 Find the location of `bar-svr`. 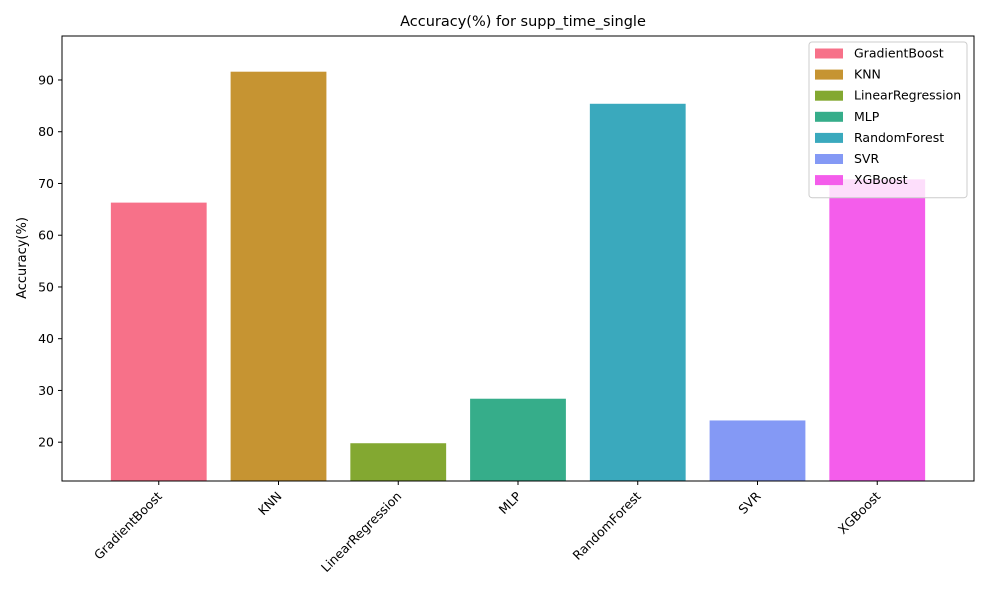

bar-svr is located at coordinates (757, 450).